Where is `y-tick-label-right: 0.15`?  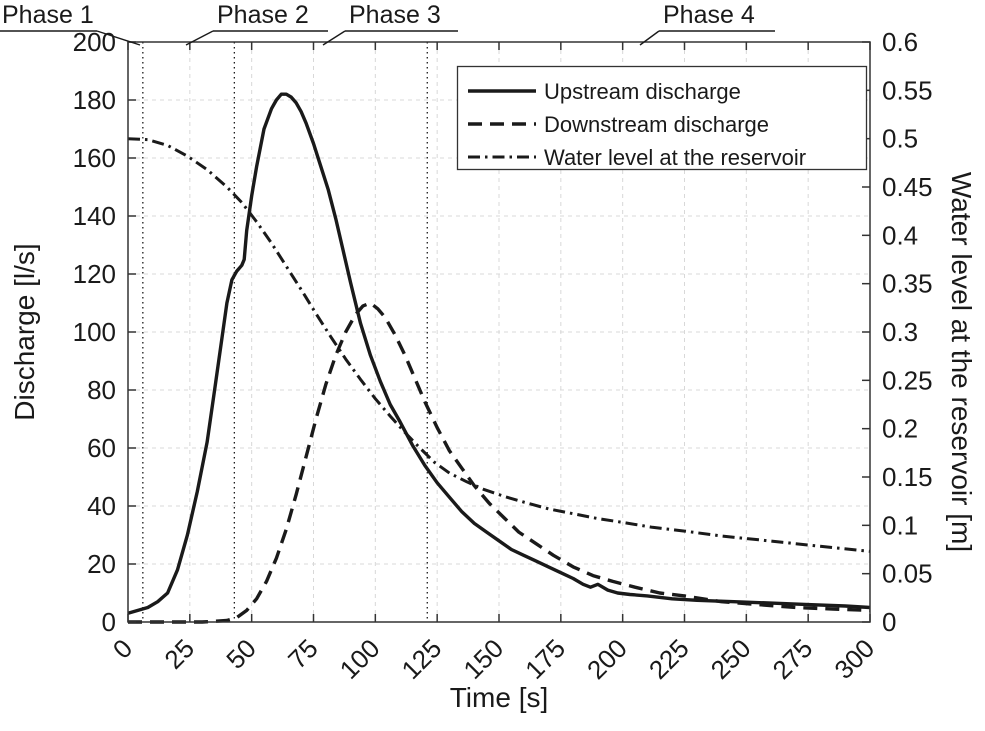 y-tick-label-right: 0.15 is located at coordinates (907, 477).